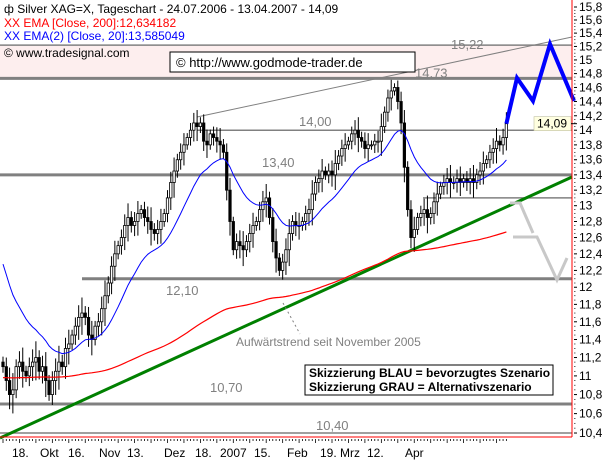 The height and width of the screenshot is (462, 614). Describe the element at coordinates (591, 254) in the screenshot. I see `y-tick-label: 12,4` at that location.